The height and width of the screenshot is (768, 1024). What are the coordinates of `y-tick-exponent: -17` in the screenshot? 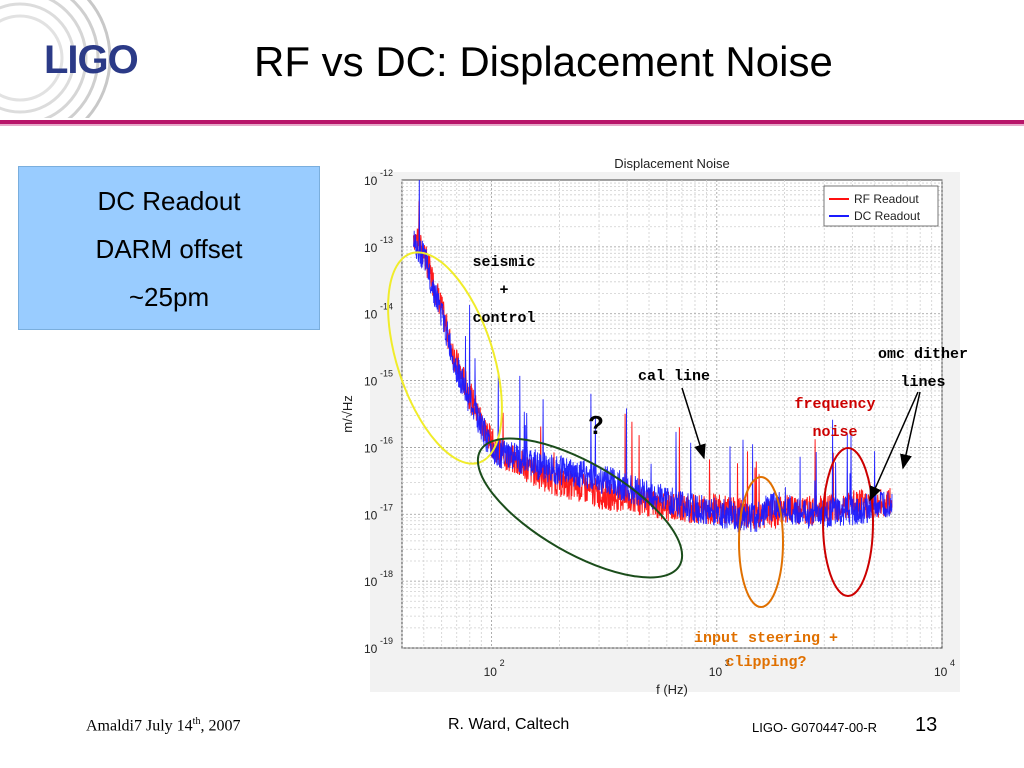 It's located at (386, 507).